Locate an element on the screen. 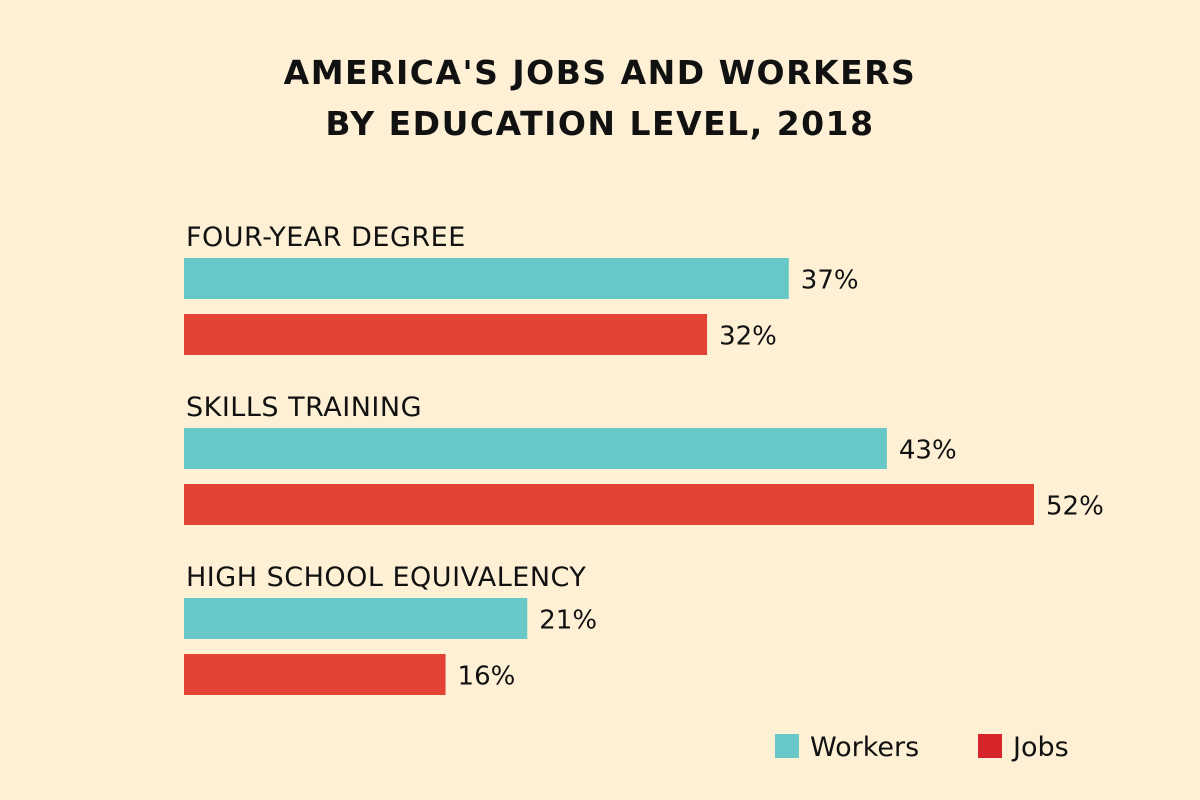 The image size is (1200, 800). bar-jobs-four-year-degree is located at coordinates (446, 334).